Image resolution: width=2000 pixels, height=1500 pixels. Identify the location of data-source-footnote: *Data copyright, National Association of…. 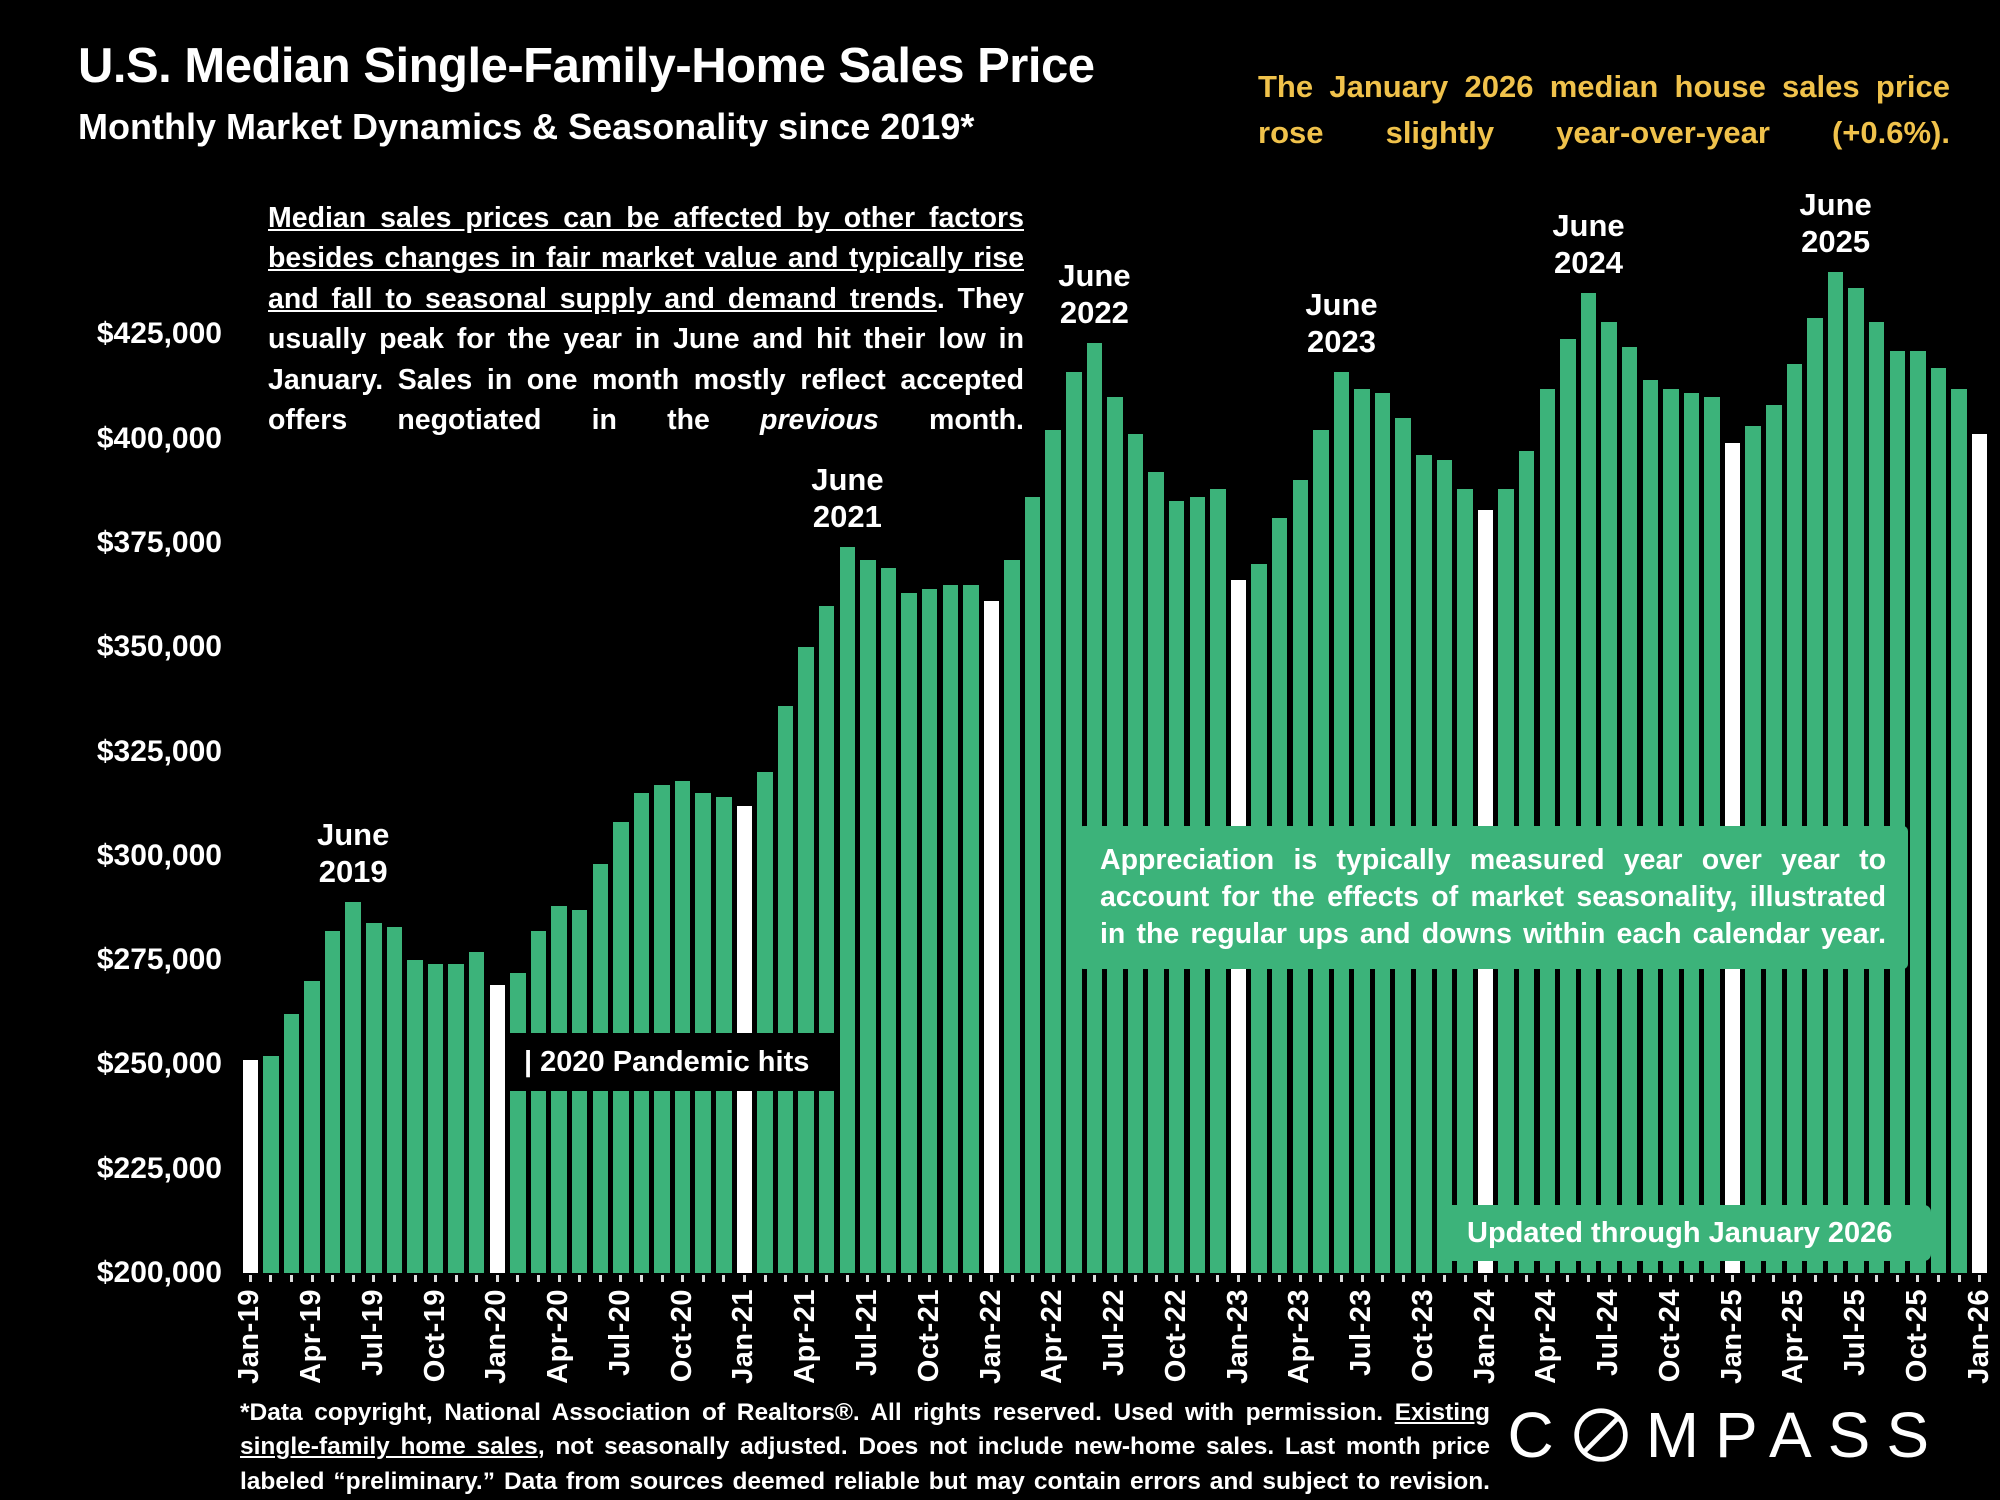
(865, 1447).